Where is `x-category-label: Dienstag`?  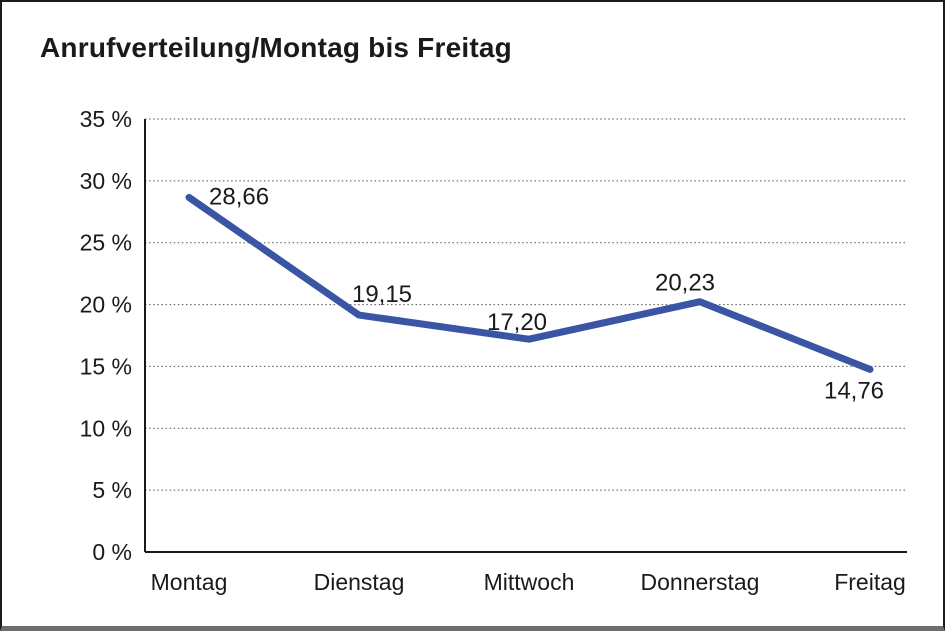
x-category-label: Dienstag is located at coordinates (359, 582).